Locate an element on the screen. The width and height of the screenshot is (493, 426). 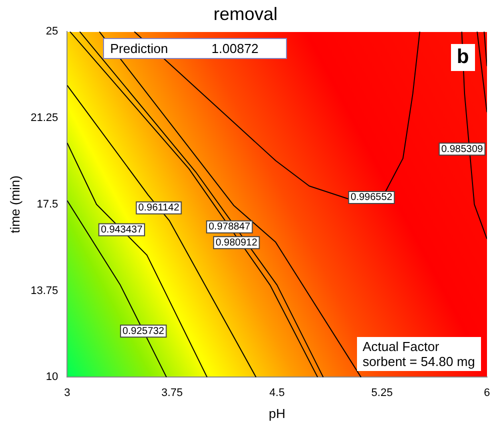
x-tick-label: 3.75 is located at coordinates (172, 392).